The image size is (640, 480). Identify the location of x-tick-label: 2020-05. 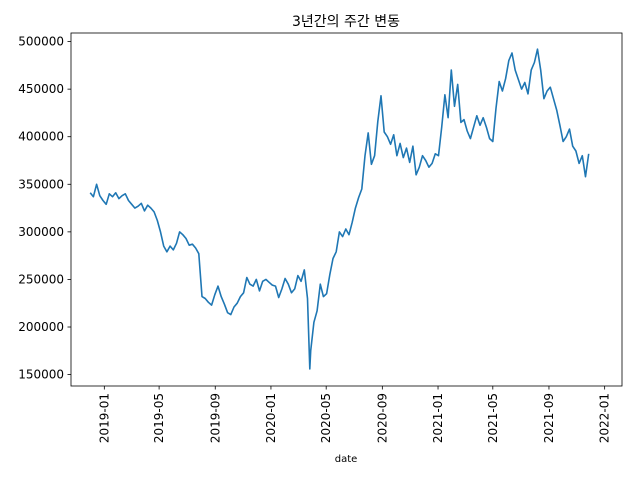
(326, 418).